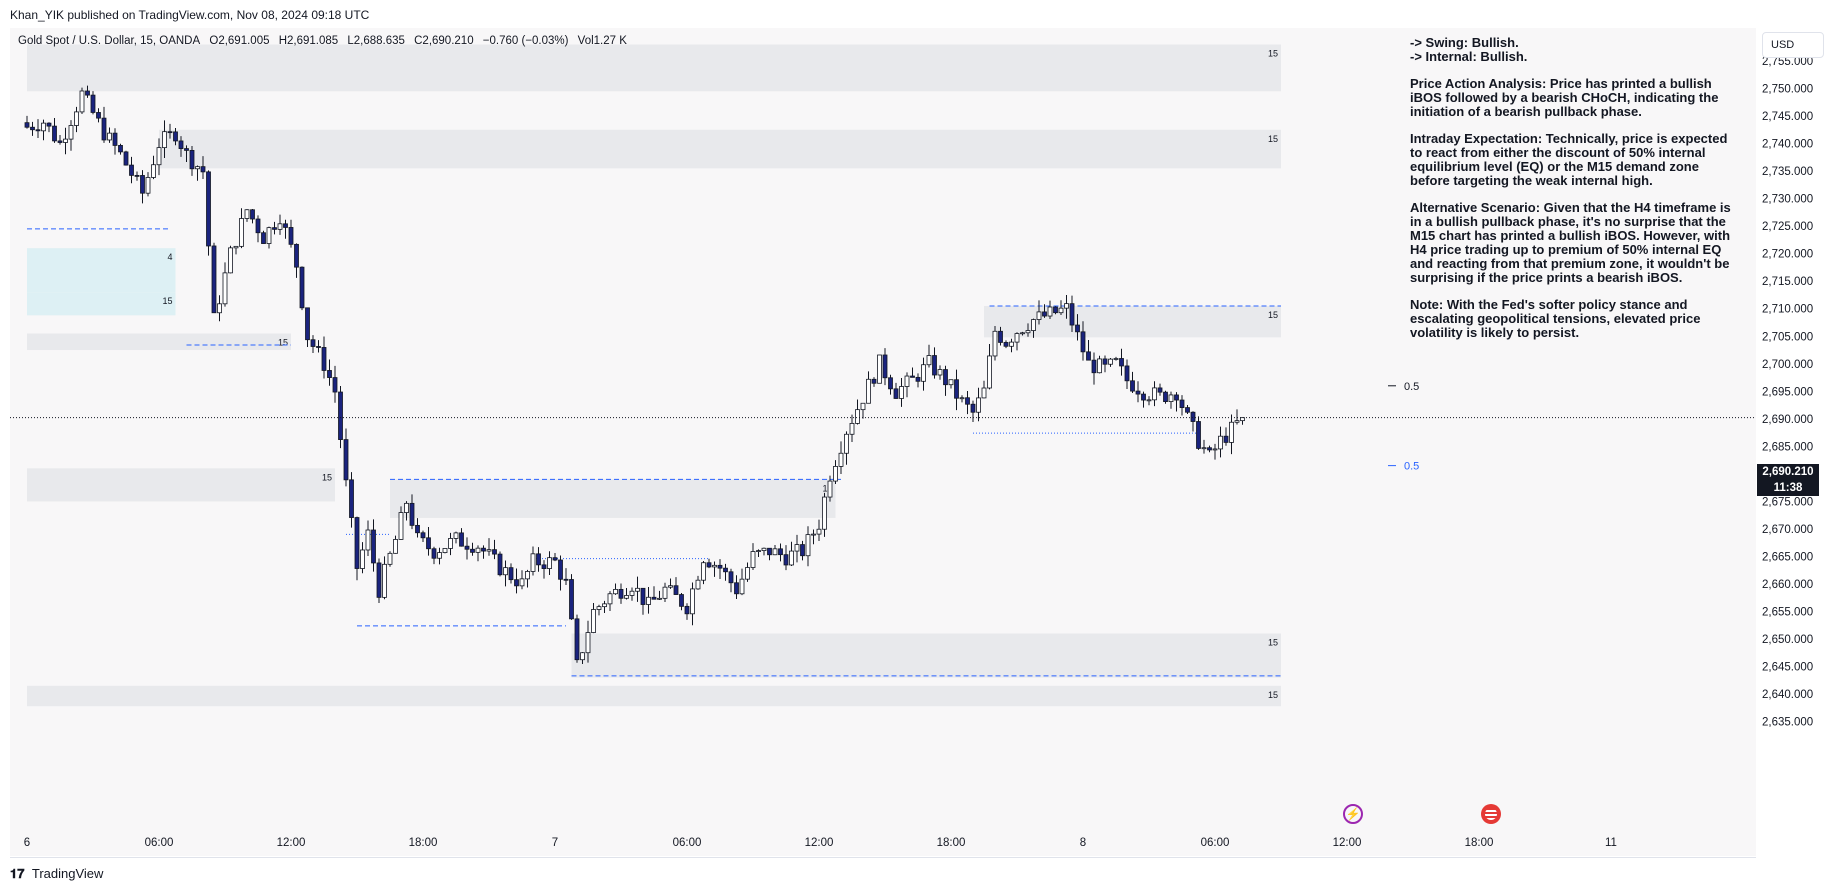  Describe the element at coordinates (1273, 53) in the screenshot. I see `zone-label-0: 15` at that location.